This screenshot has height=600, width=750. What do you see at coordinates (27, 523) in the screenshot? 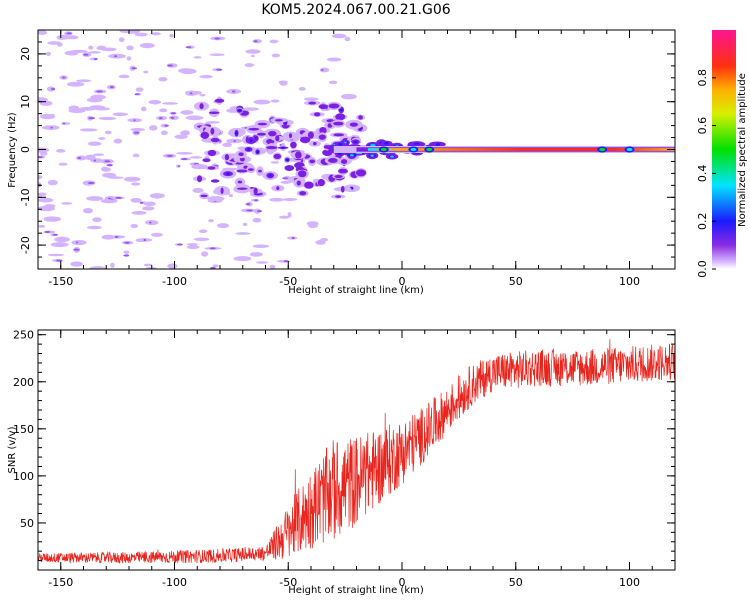
I see `y-tick-label: 50` at bounding box center [27, 523].